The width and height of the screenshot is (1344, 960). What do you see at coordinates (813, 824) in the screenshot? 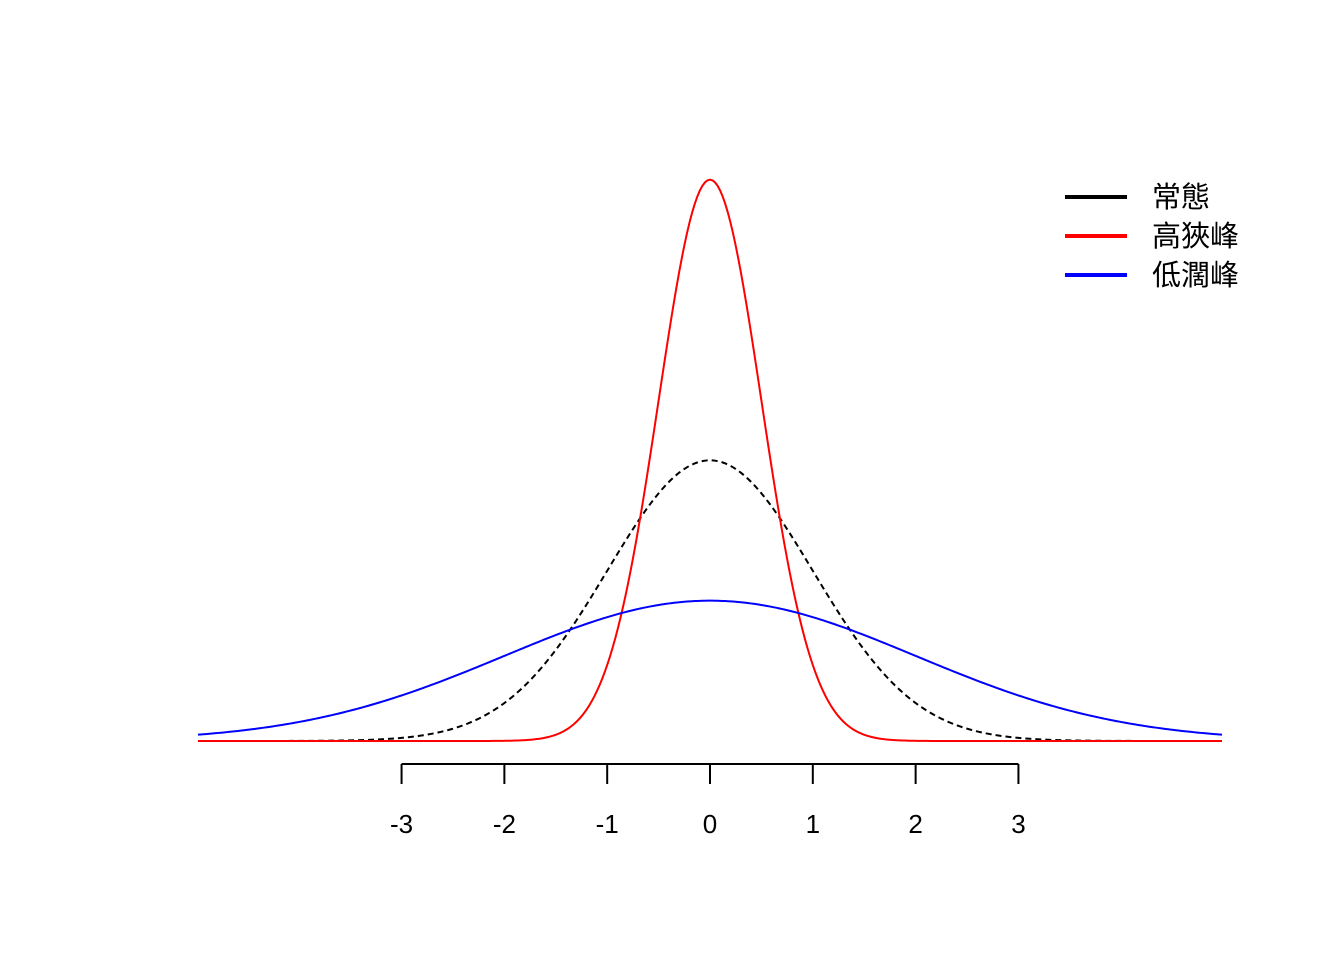
I see `x-tick-label: 1` at bounding box center [813, 824].